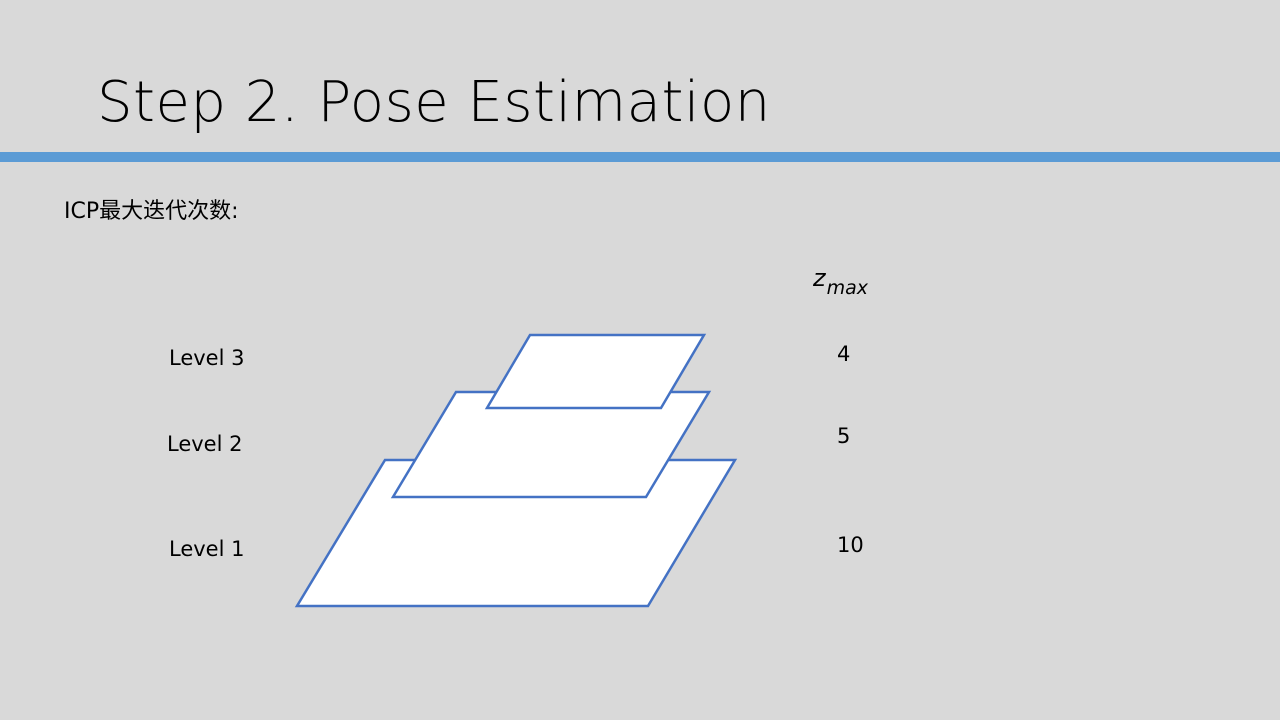  What do you see at coordinates (844, 354) in the screenshot?
I see `level-3-value: 4` at bounding box center [844, 354].